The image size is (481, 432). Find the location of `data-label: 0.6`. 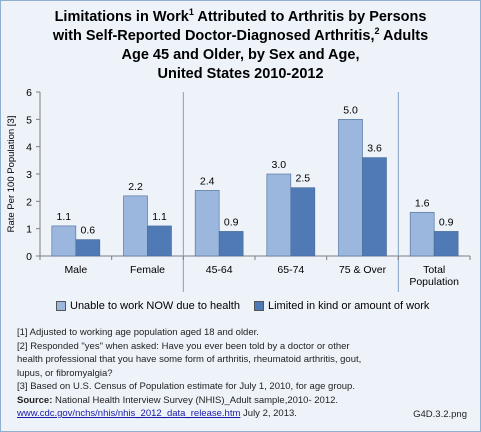

data-label: 0.6 is located at coordinates (88, 231).